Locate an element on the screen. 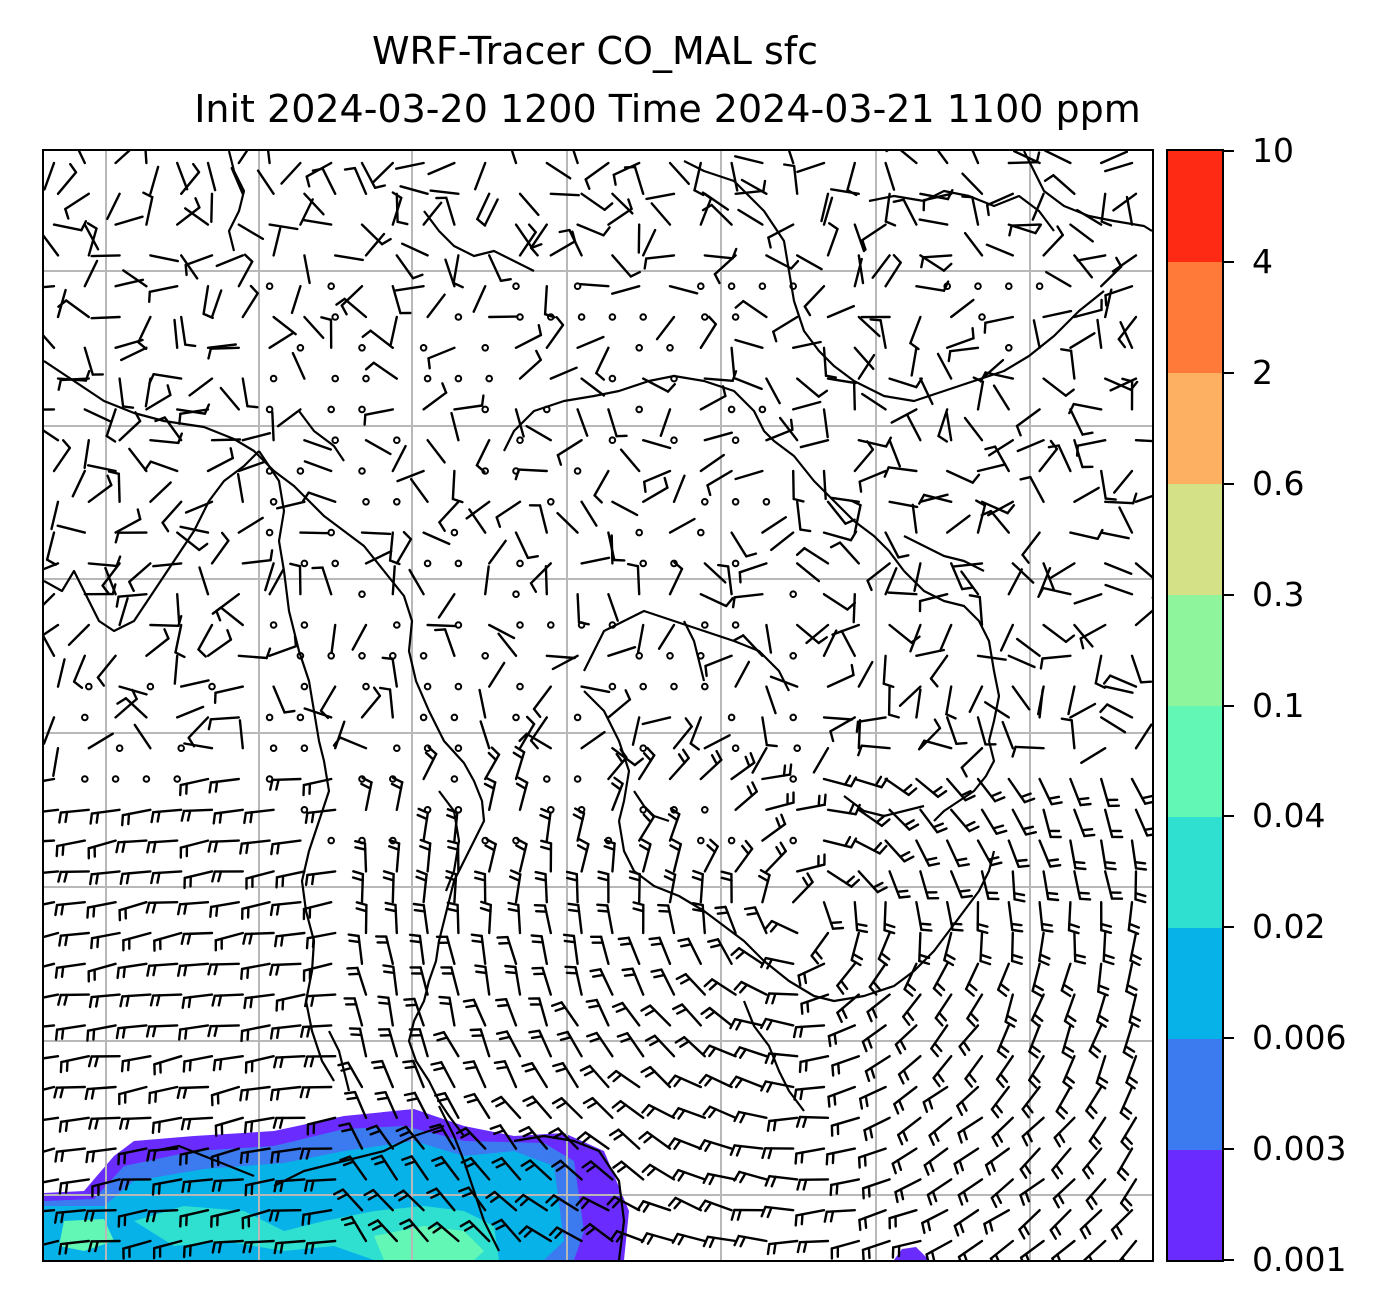 Image resolution: width=1400 pixels, height=1313 pixels. colorbar-segment is located at coordinates (1195, 428).